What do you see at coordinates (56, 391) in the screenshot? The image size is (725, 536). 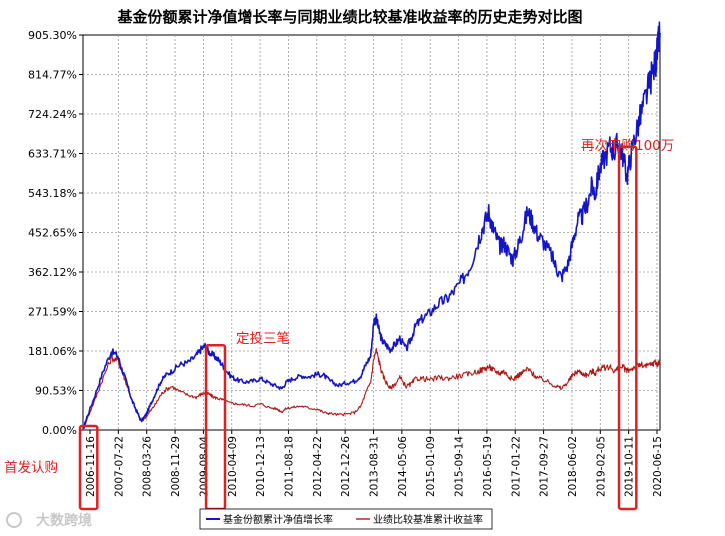 I see `y-tick-label: 90.53%` at bounding box center [56, 391].